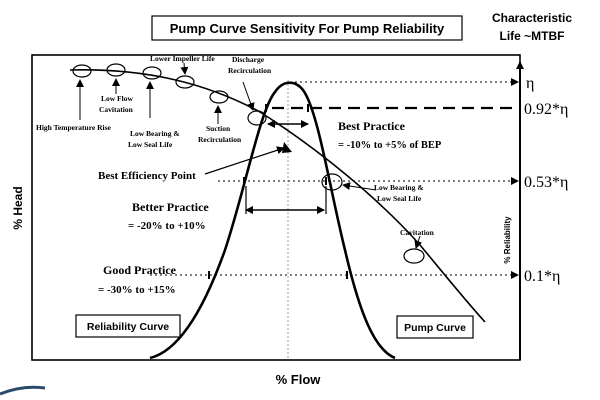  Describe the element at coordinates (417, 232) in the screenshot. I see `label-cavitation: Cavitation` at that location.